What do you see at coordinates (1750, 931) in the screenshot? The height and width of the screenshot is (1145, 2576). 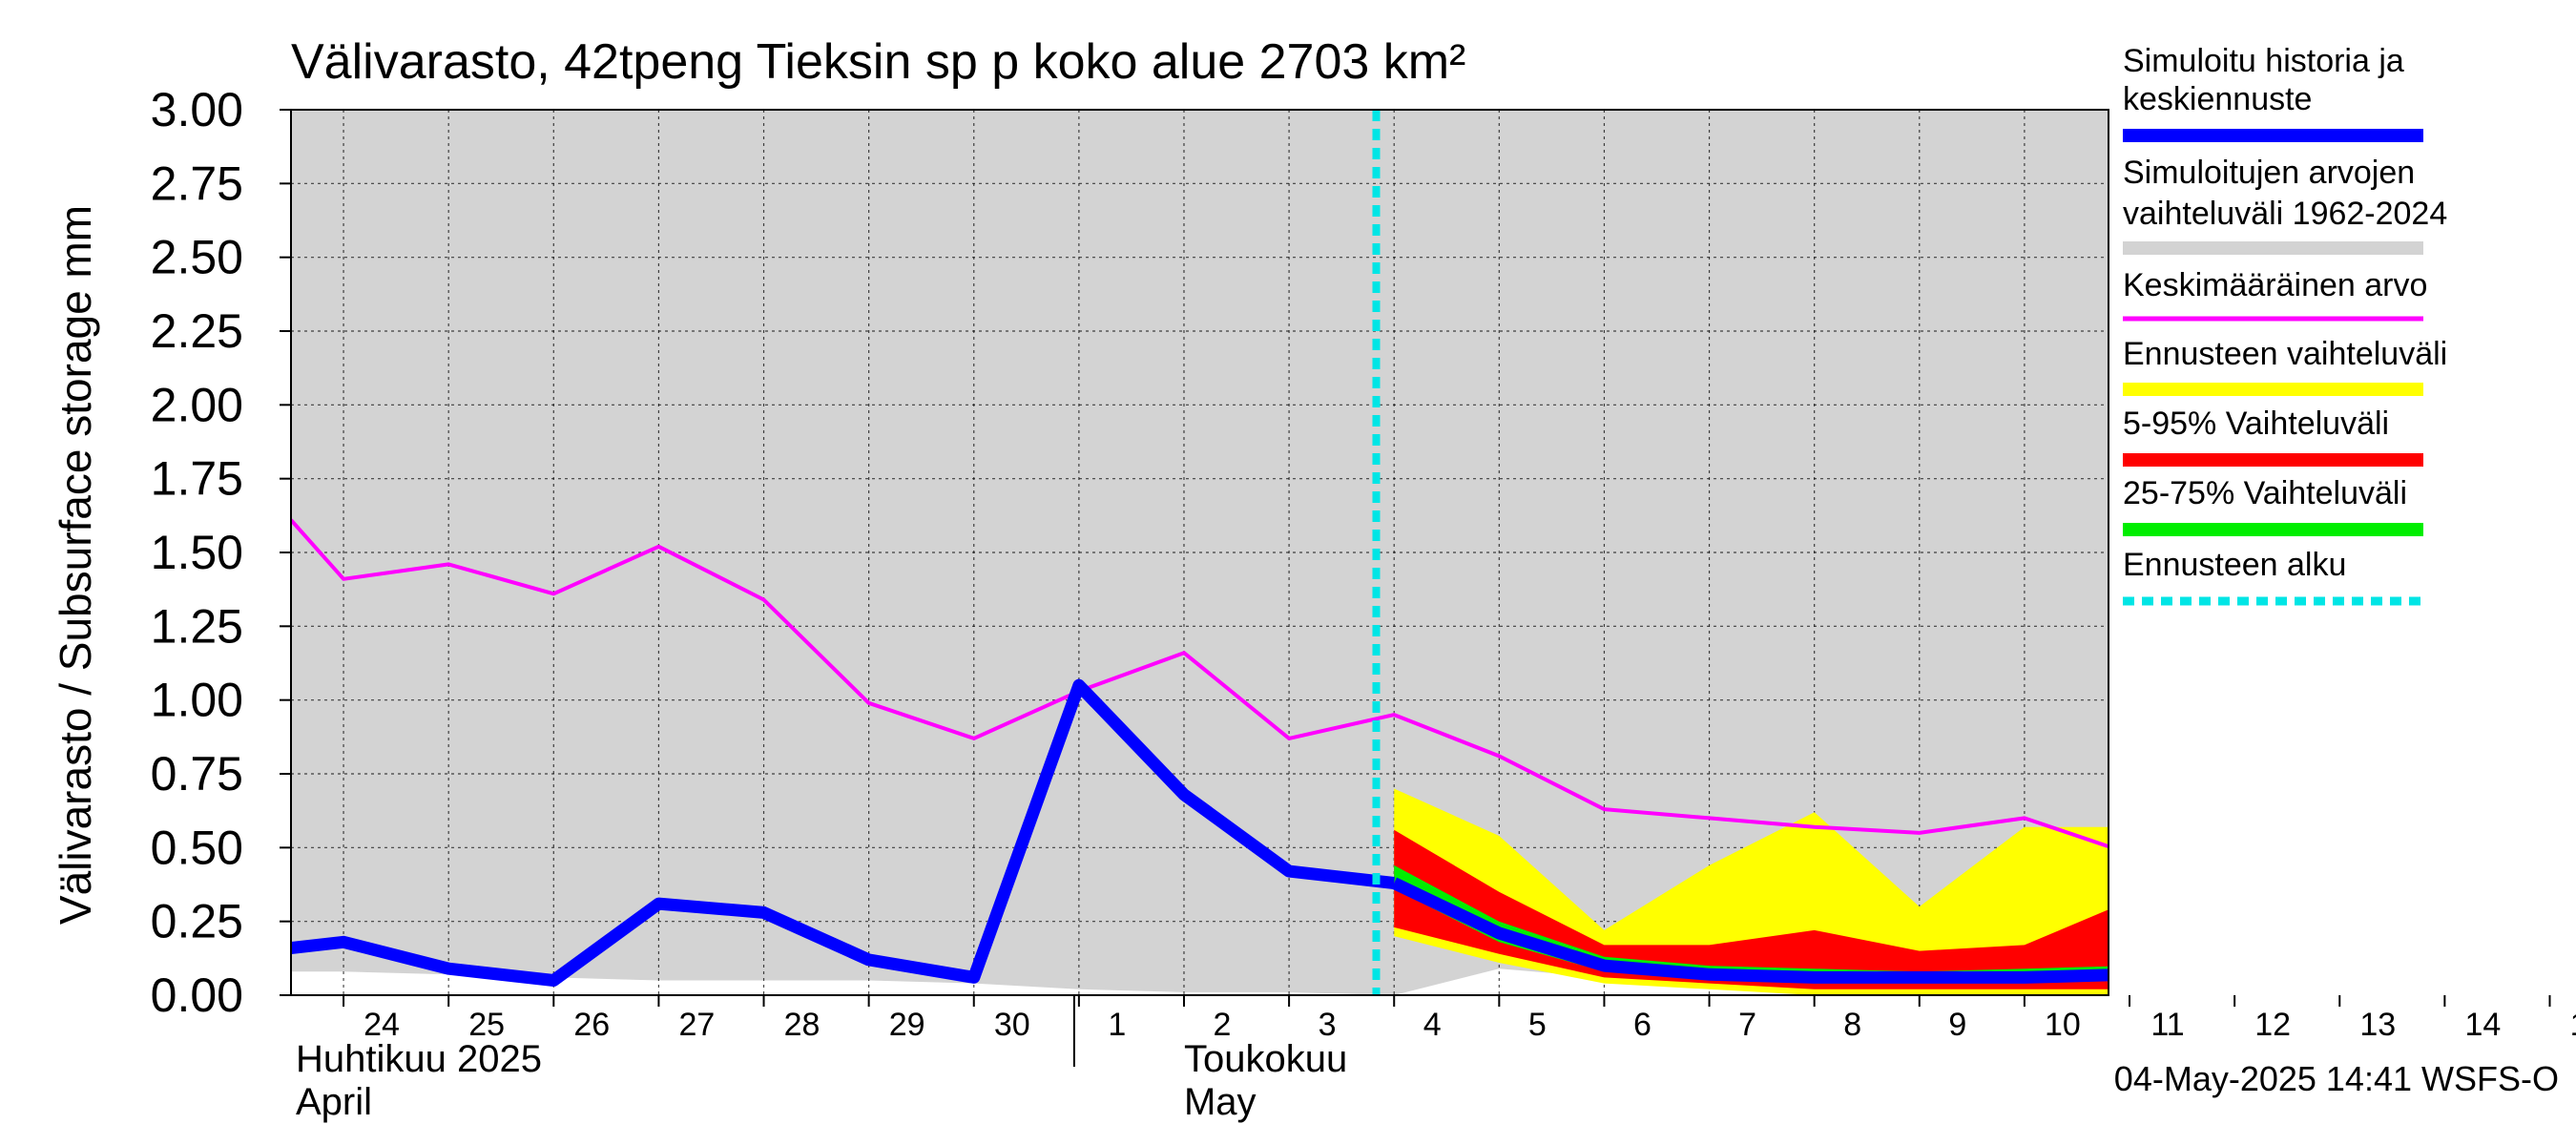 I see `forecast-median-line` at bounding box center [1750, 931].